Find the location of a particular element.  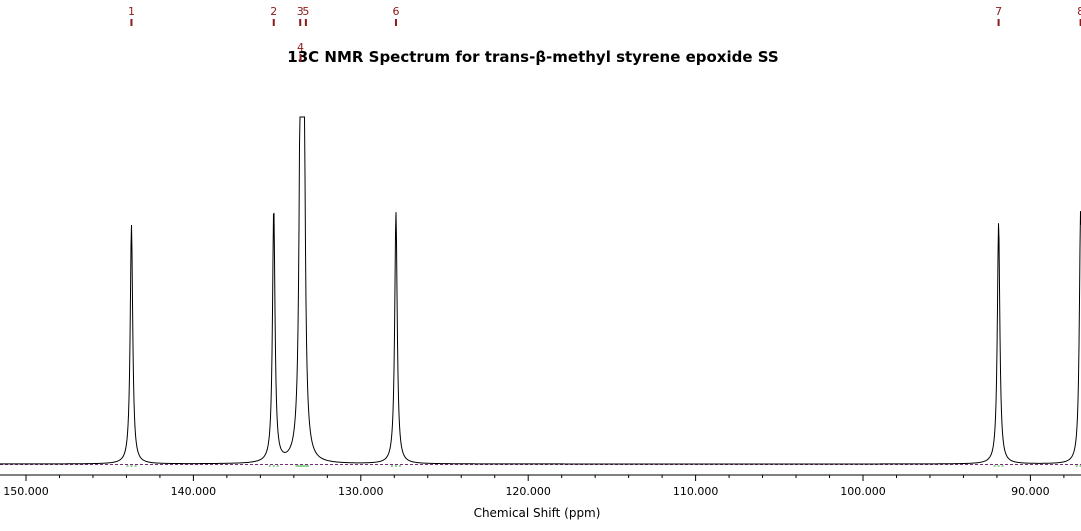

peak-label: 5 is located at coordinates (305, 11).